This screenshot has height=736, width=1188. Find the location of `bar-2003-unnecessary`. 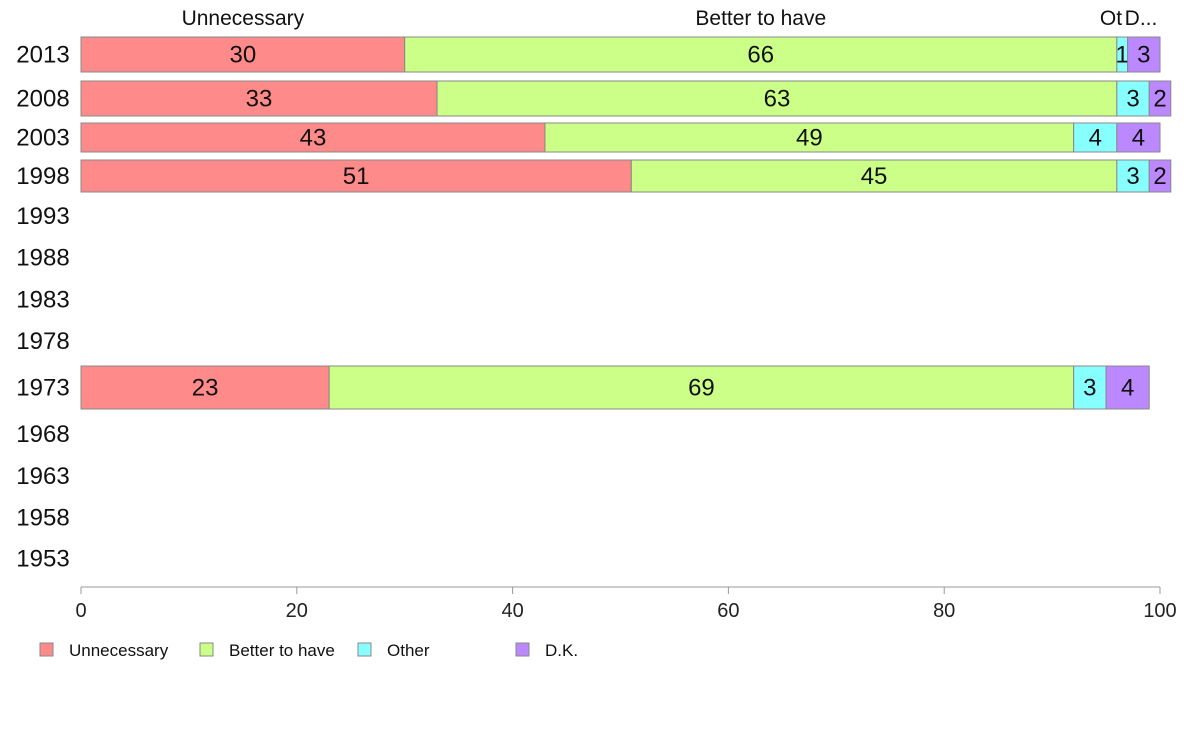

bar-2003-unnecessary is located at coordinates (313, 137).